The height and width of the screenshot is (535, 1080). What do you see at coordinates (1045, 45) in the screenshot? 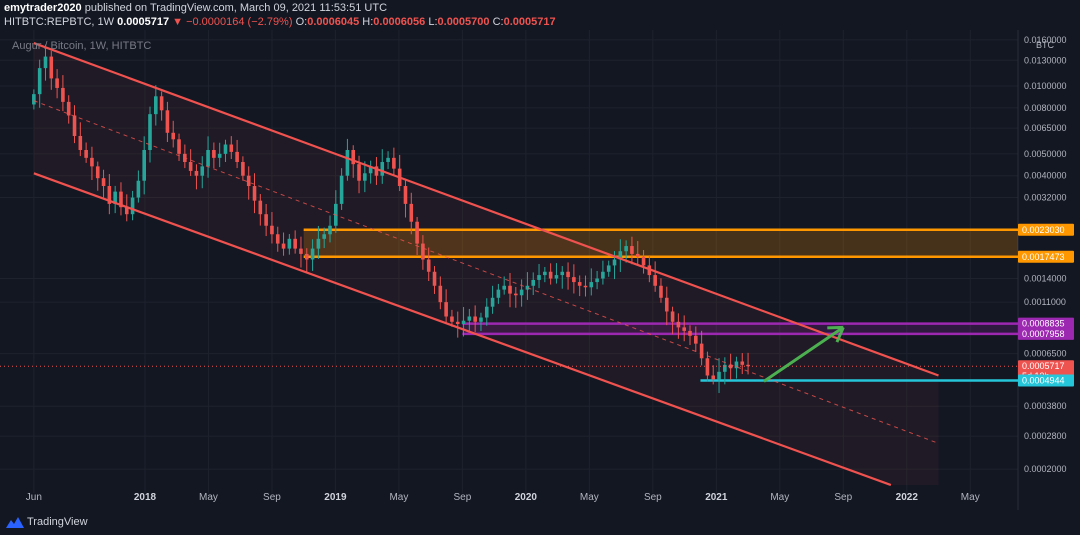
I see `y-axis-unit: BTC` at bounding box center [1045, 45].